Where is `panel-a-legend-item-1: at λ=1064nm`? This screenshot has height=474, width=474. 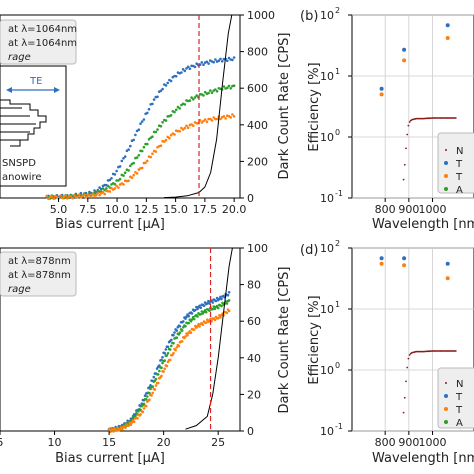
panel-a-legend-item-1: at λ=1064nm is located at coordinates (42, 29).